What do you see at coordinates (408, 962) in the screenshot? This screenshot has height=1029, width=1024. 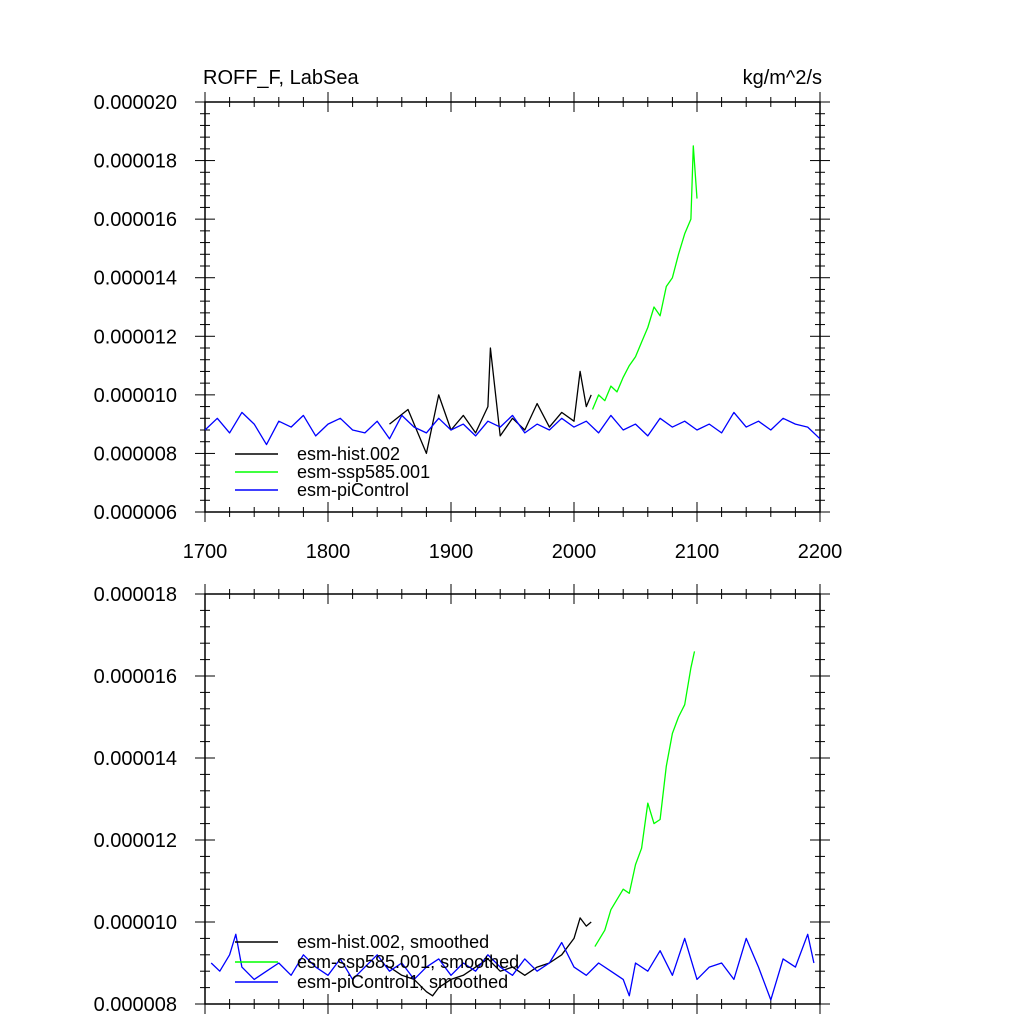 I see `legend-label: esm-ssp585.001, smoothed` at bounding box center [408, 962].